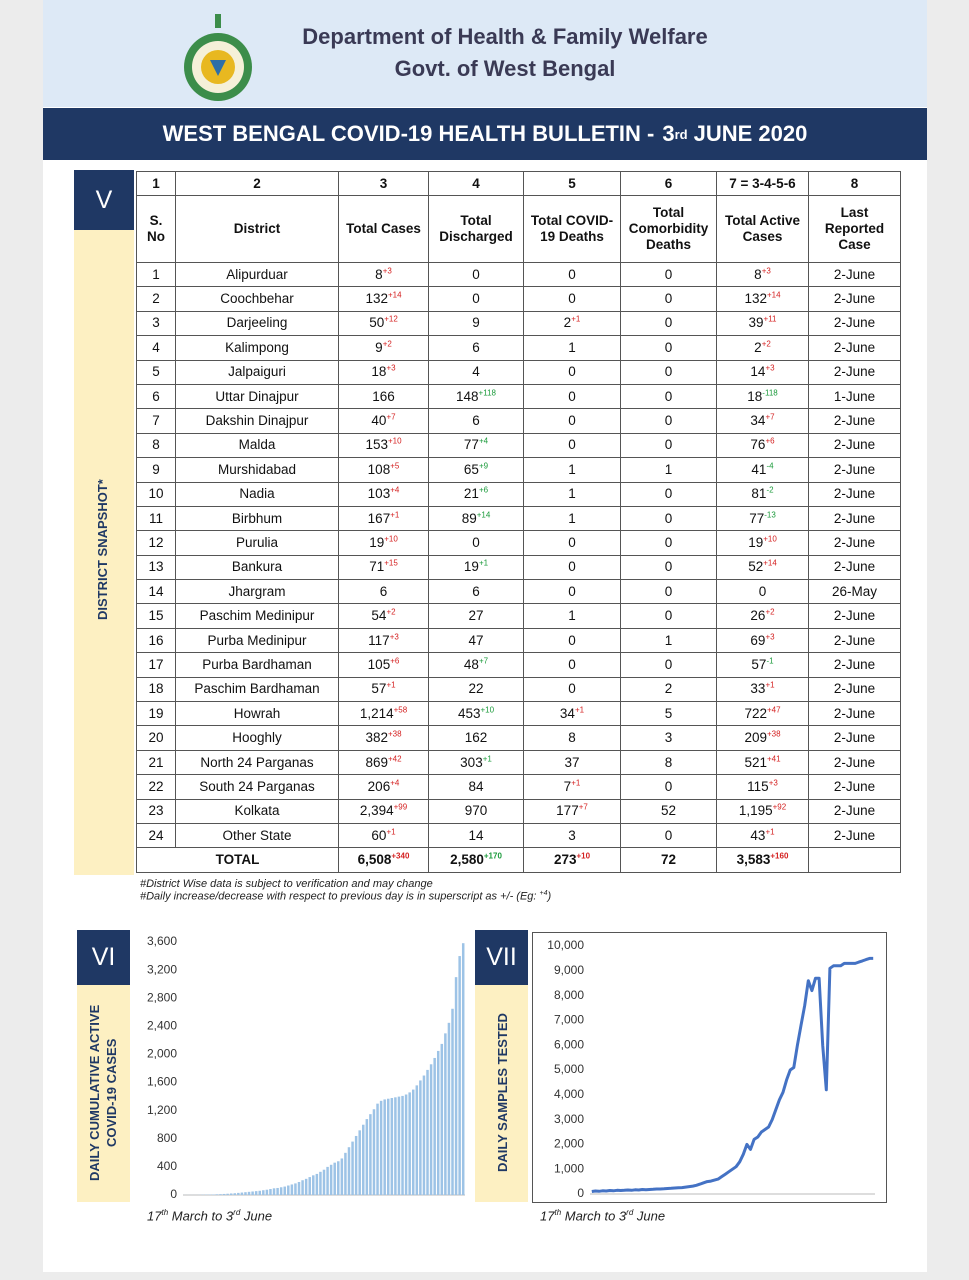 The height and width of the screenshot is (1280, 969). Describe the element at coordinates (758, 640) in the screenshot. I see `cell-value: 69` at that location.